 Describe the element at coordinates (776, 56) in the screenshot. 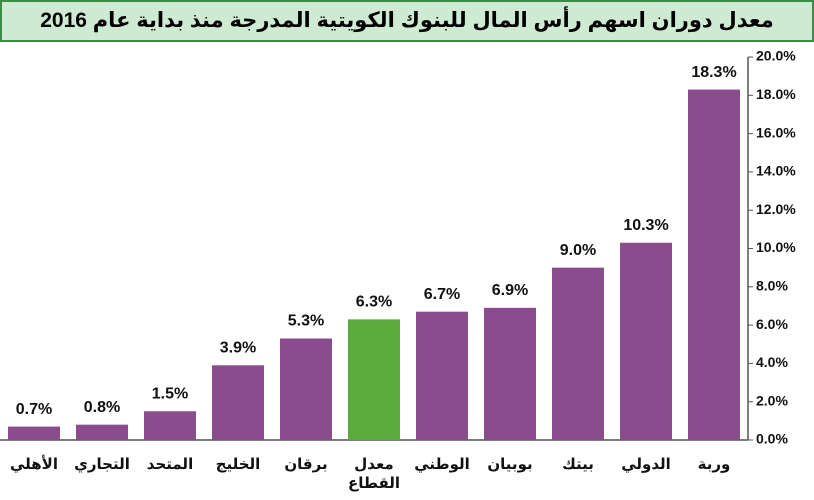

I see `y-tick-label: 20.0%` at that location.